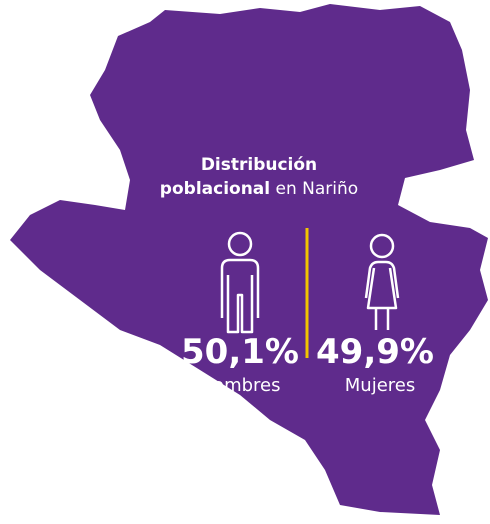 This screenshot has width=490, height=524. What do you see at coordinates (259, 165) in the screenshot?
I see `title-line-1: Distribución` at bounding box center [259, 165].